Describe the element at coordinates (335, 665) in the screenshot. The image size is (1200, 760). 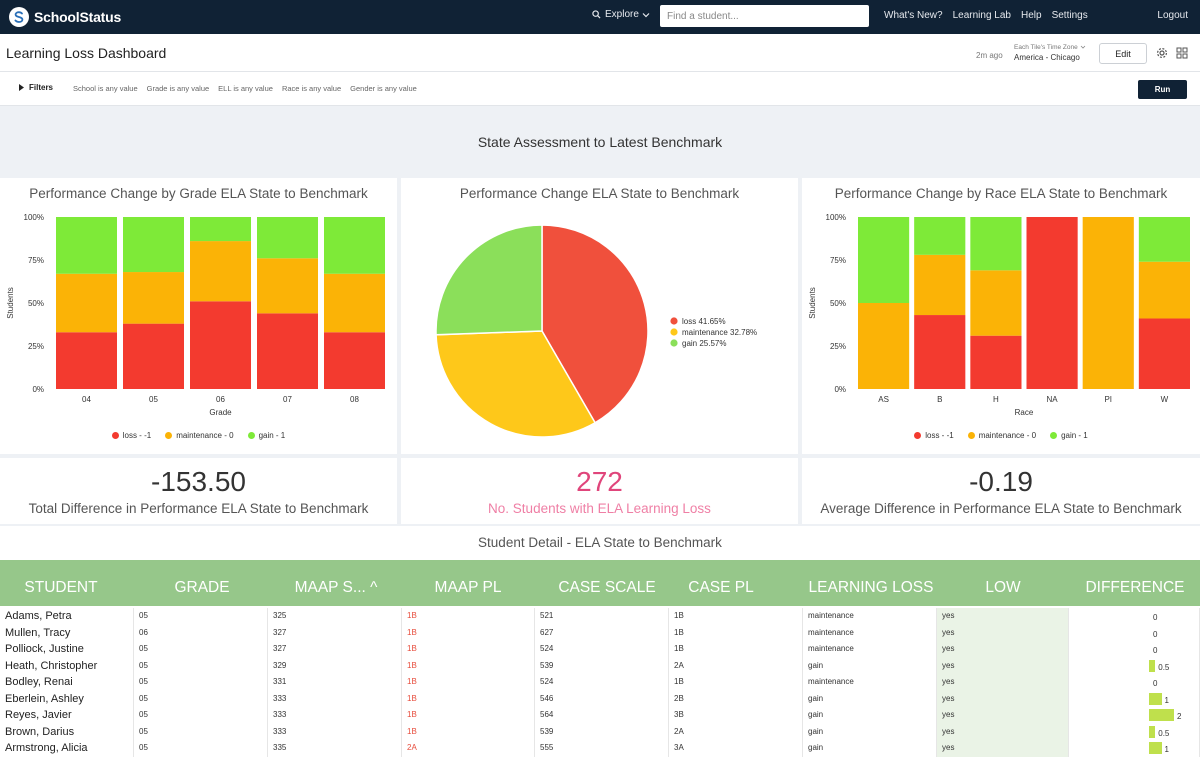
I see `cell-maap-s: 329` at that location.